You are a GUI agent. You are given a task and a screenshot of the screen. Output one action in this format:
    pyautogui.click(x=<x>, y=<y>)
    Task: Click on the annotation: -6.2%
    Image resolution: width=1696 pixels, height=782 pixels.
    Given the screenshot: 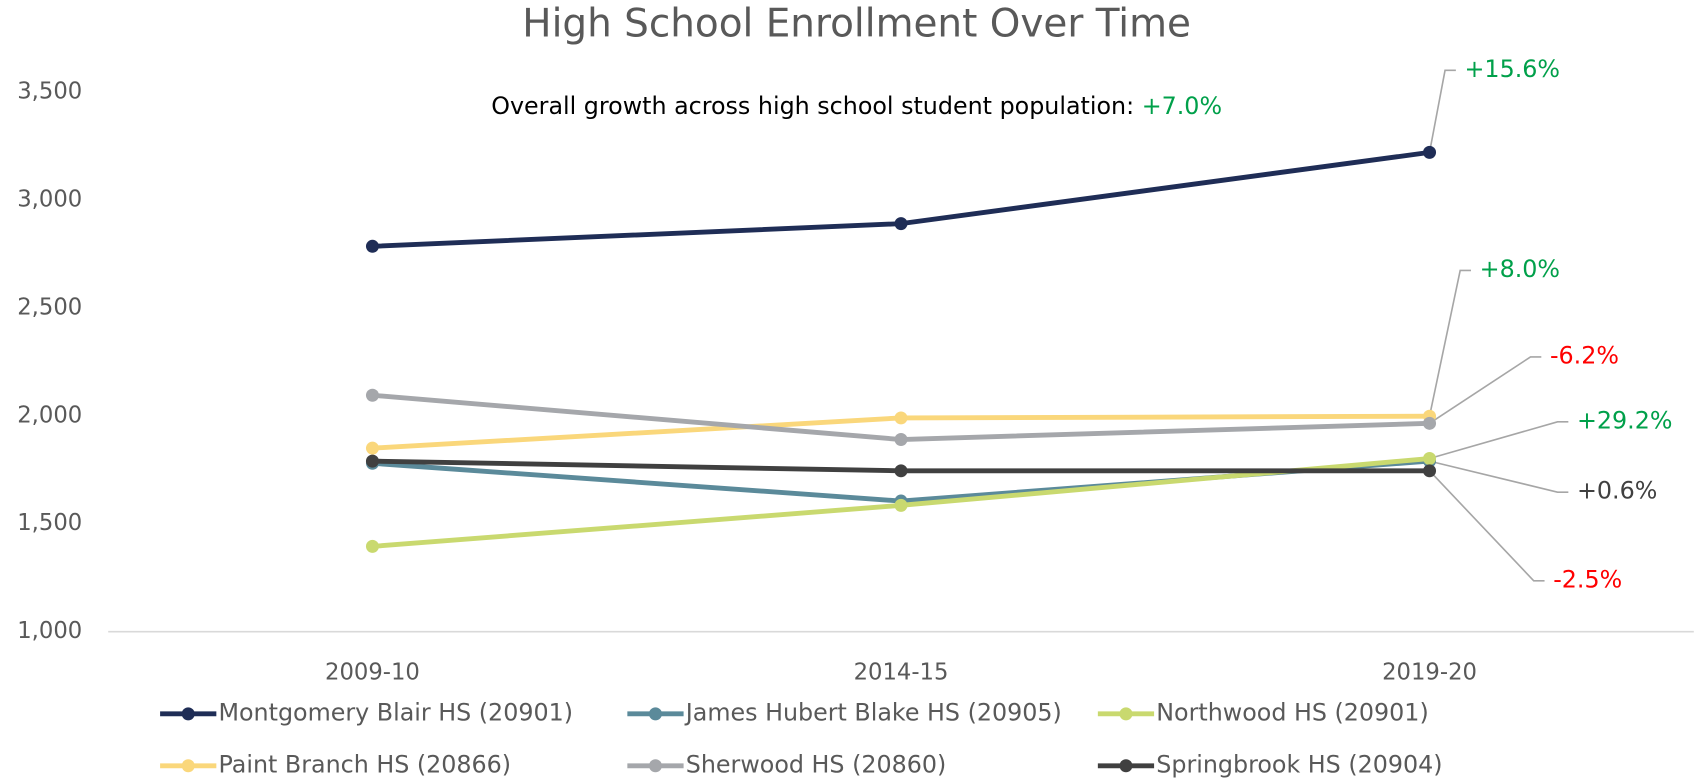 What is the action you would take?
    pyautogui.click(x=1584, y=355)
    